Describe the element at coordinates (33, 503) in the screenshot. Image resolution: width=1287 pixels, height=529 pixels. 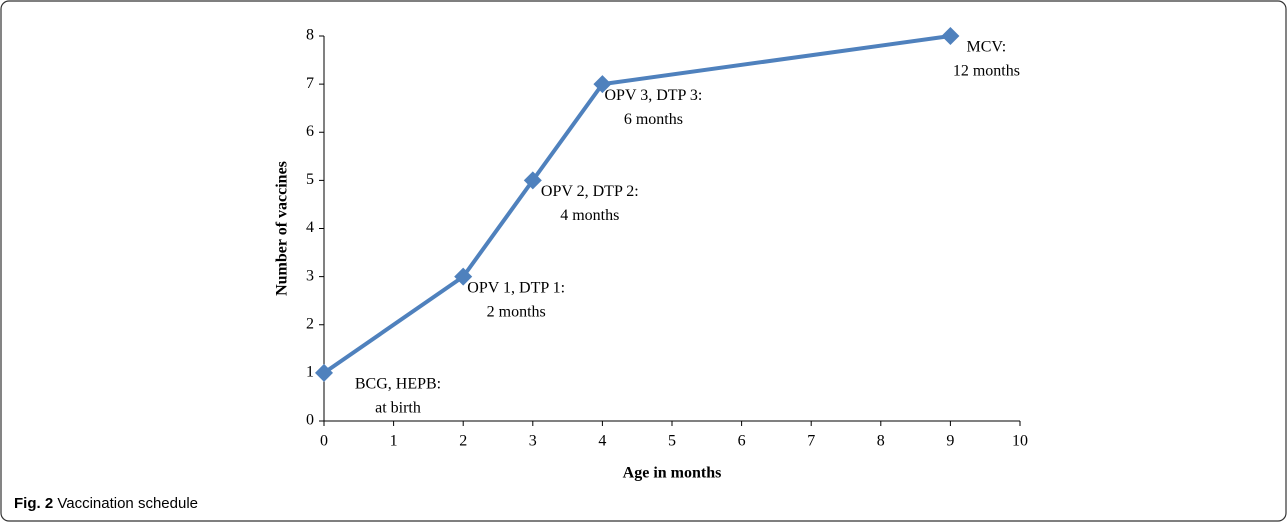
I see `caption-label: Fig. 2` at that location.